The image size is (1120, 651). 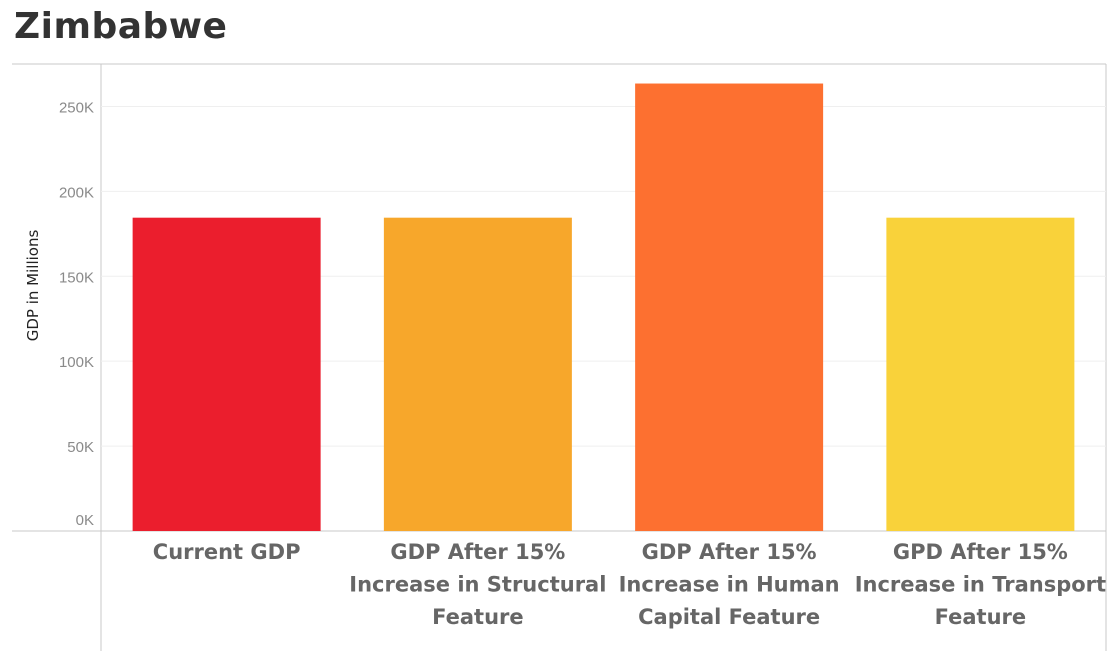 What do you see at coordinates (76, 107) in the screenshot?
I see `y-tick-label: 250K` at bounding box center [76, 107].